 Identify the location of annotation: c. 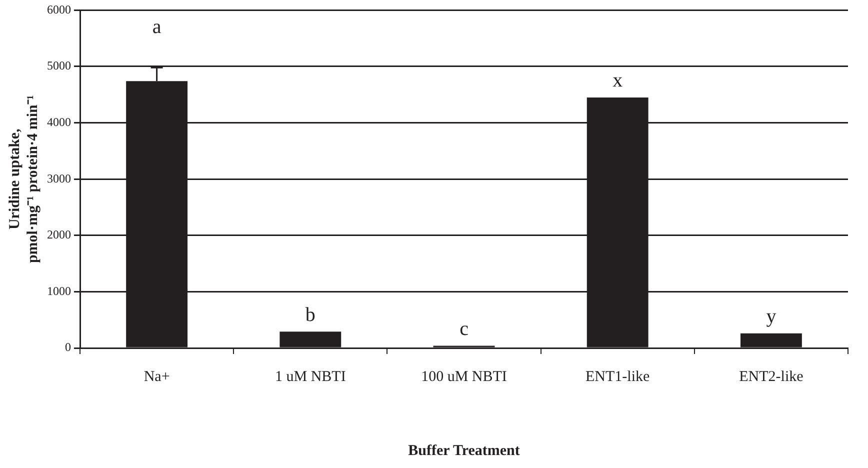
(464, 329).